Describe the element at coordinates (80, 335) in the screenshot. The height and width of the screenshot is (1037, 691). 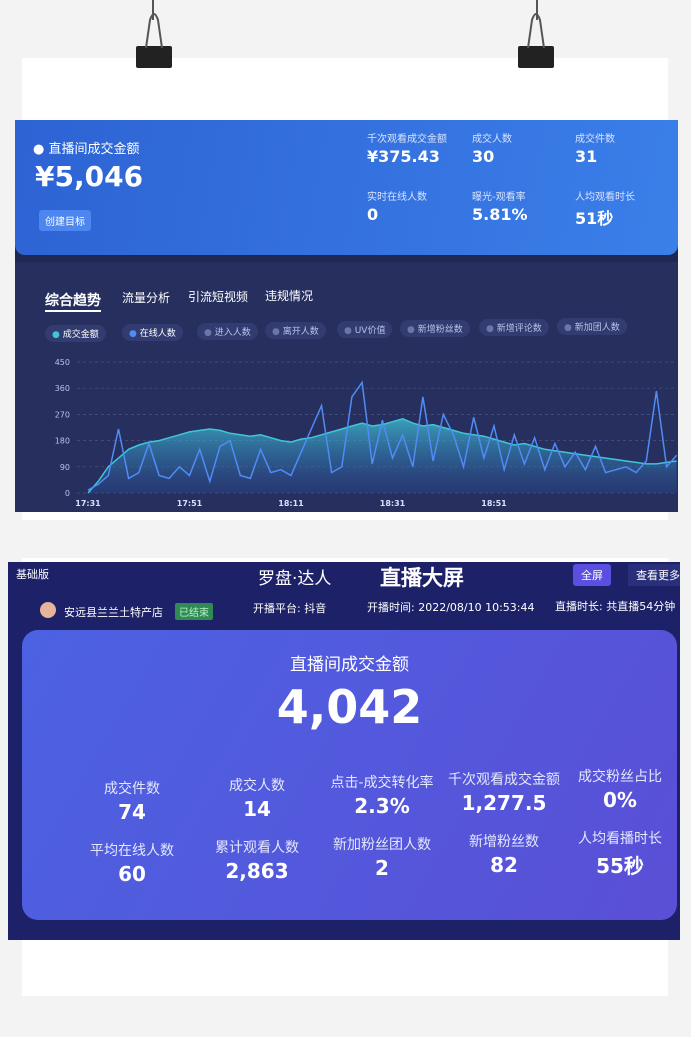
I see `legend-text: 成交金额` at that location.